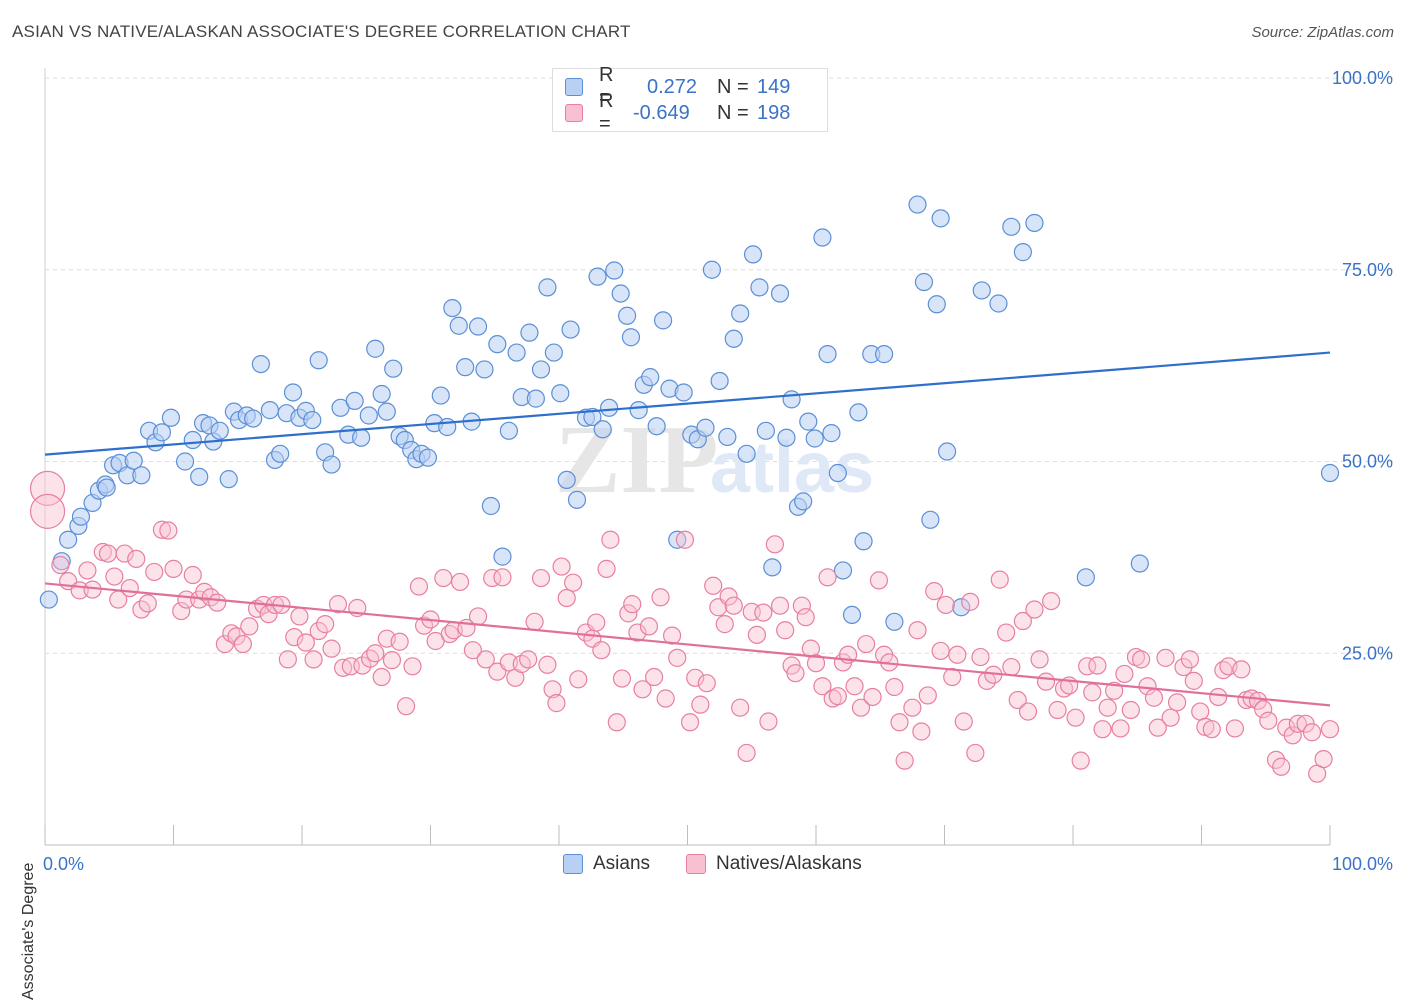 The image size is (1406, 1000). Describe the element at coordinates (789, 863) in the screenshot. I see `bottom-legend-label: Natives/Alaskans` at that location.